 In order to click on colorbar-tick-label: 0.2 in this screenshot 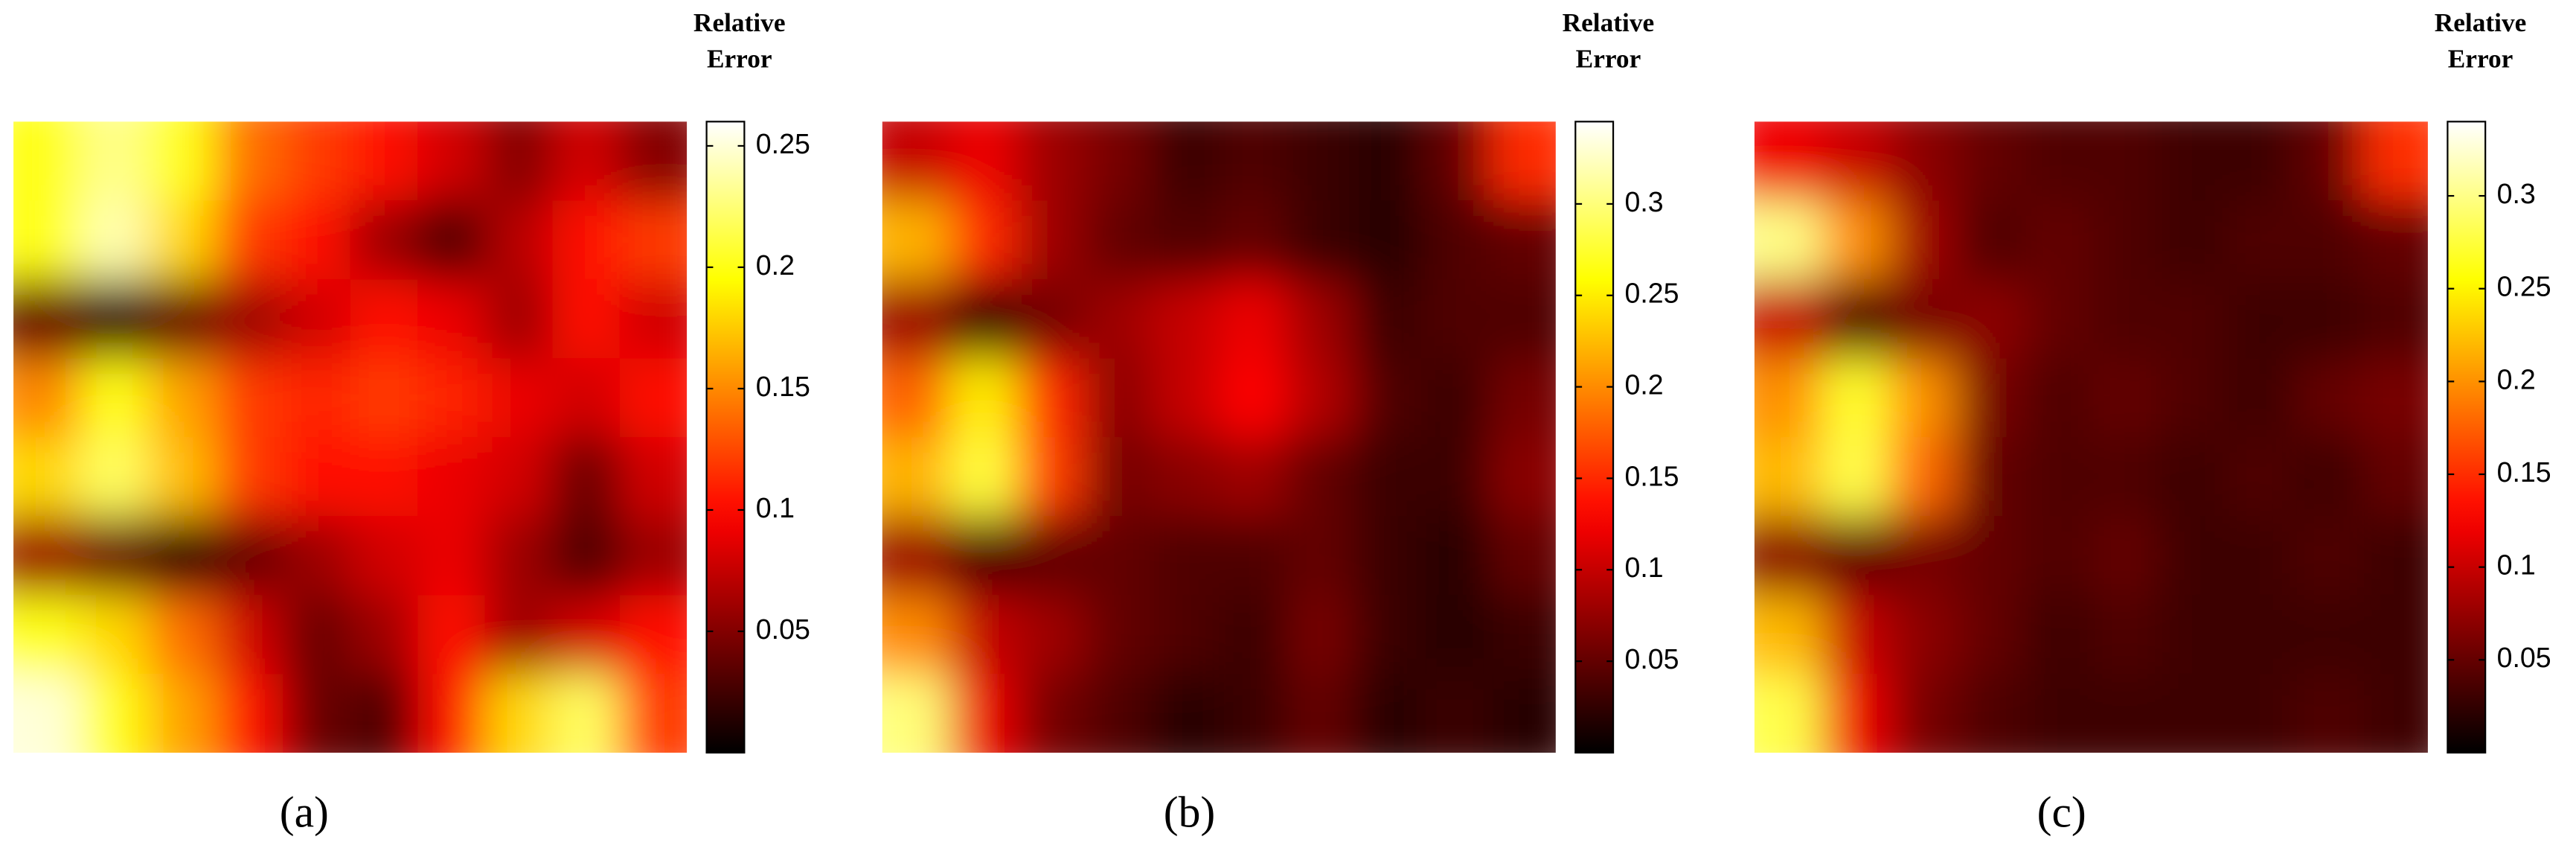, I will do `click(1645, 385)`.